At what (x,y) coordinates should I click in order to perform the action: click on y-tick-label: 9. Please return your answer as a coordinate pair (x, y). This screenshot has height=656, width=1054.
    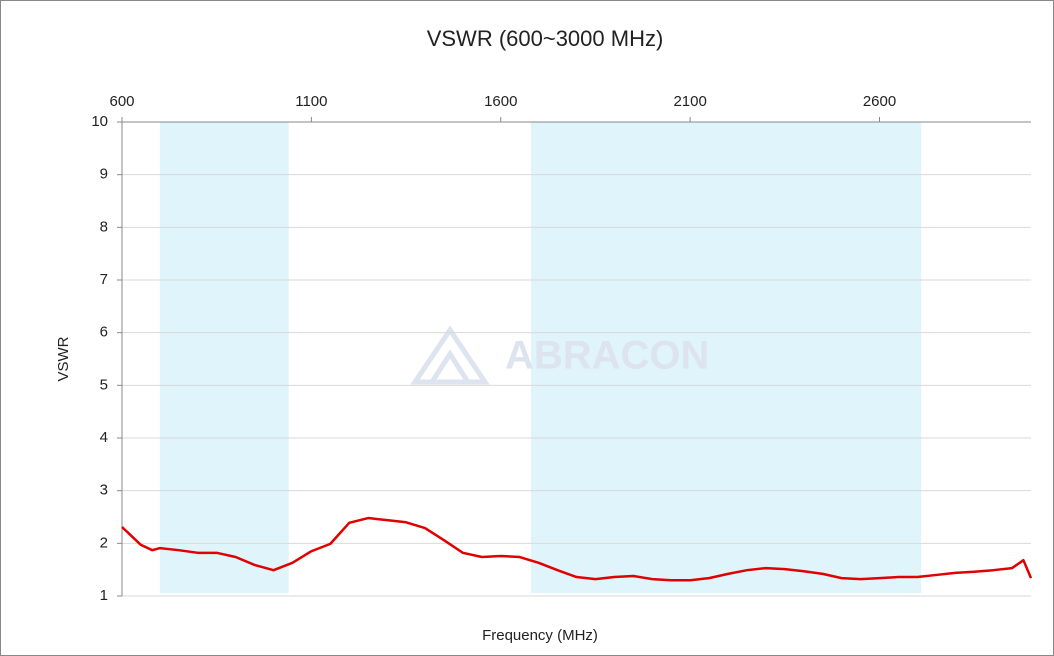
    Looking at the image, I should click on (104, 174).